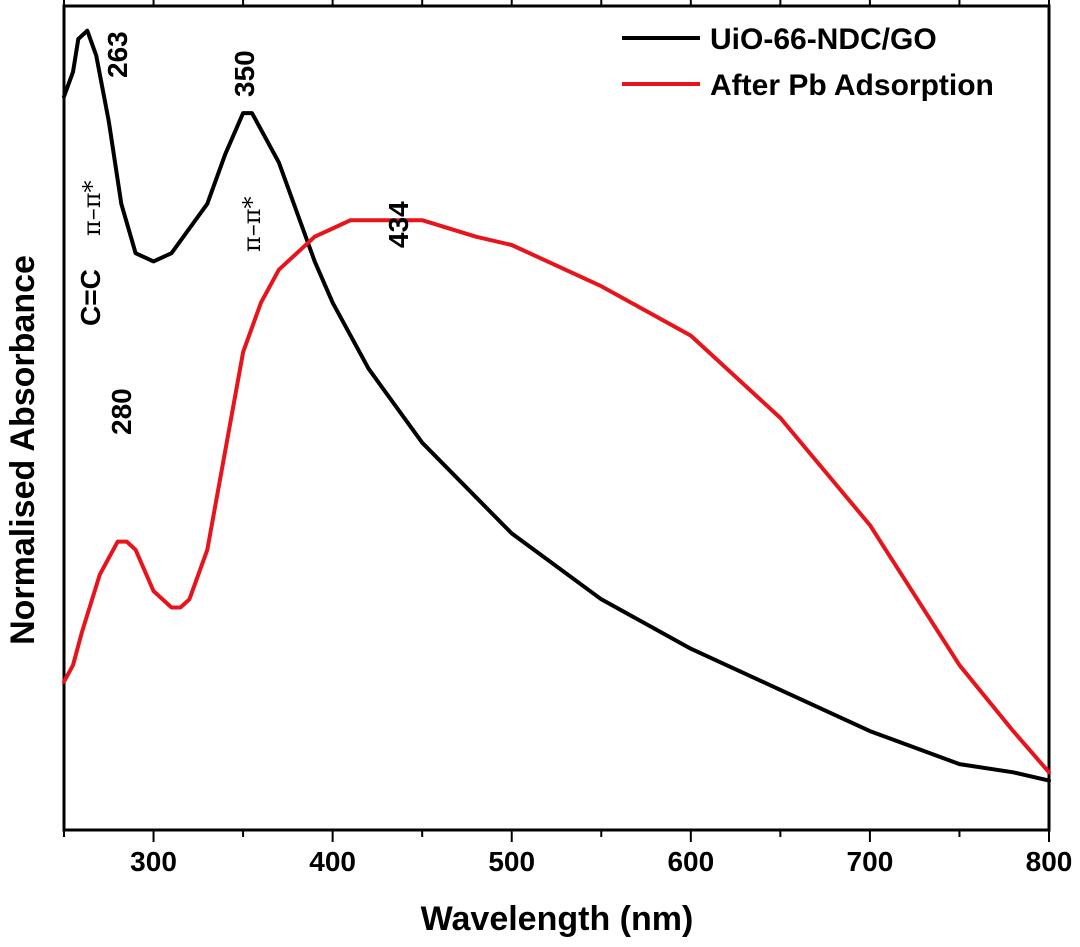 This screenshot has height=947, width=1080. Describe the element at coordinates (117, 54) in the screenshot. I see `annotation-peak-263: 263` at that location.